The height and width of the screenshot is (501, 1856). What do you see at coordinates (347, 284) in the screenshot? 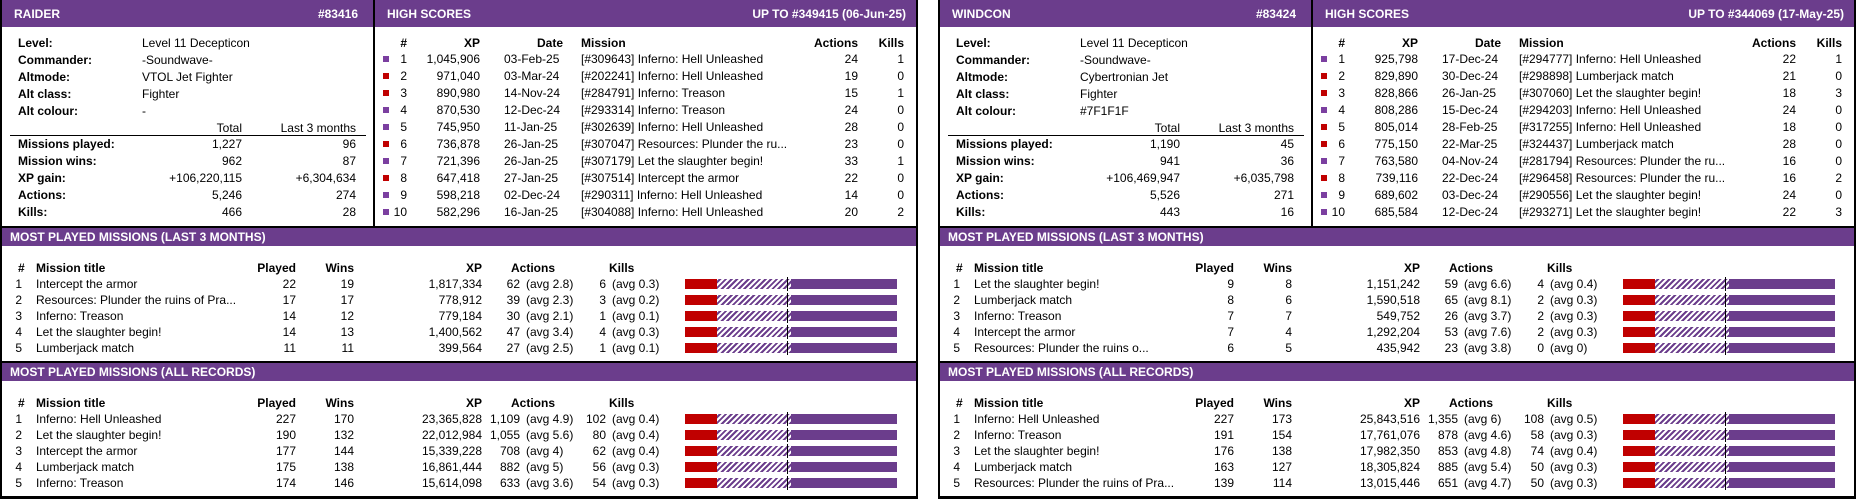
I see `section-cell: 19` at bounding box center [347, 284].